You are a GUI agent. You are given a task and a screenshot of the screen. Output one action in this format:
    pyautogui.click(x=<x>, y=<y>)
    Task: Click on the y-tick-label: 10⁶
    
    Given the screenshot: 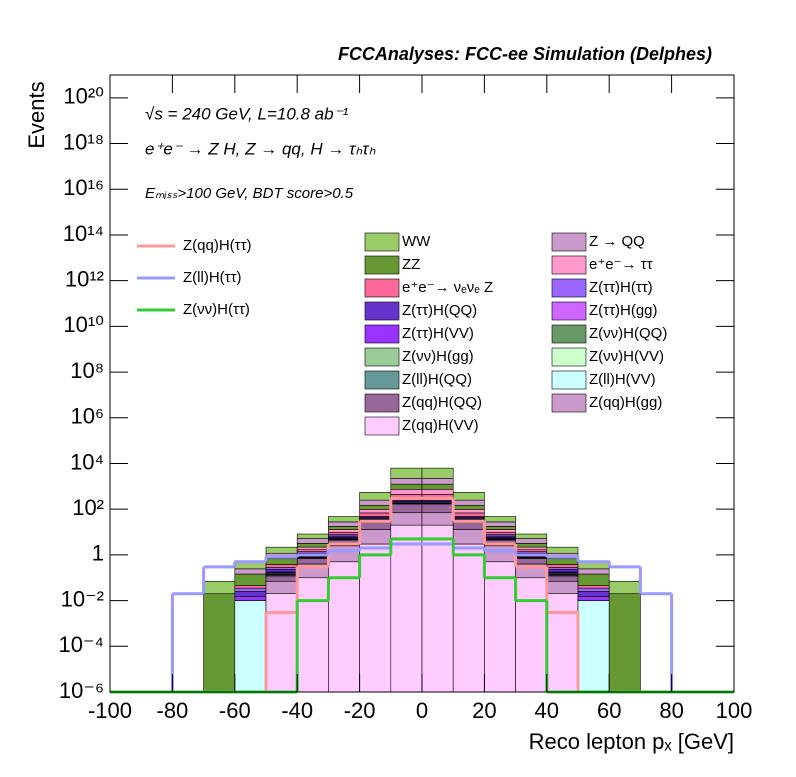 What is the action you would take?
    pyautogui.click(x=87, y=416)
    